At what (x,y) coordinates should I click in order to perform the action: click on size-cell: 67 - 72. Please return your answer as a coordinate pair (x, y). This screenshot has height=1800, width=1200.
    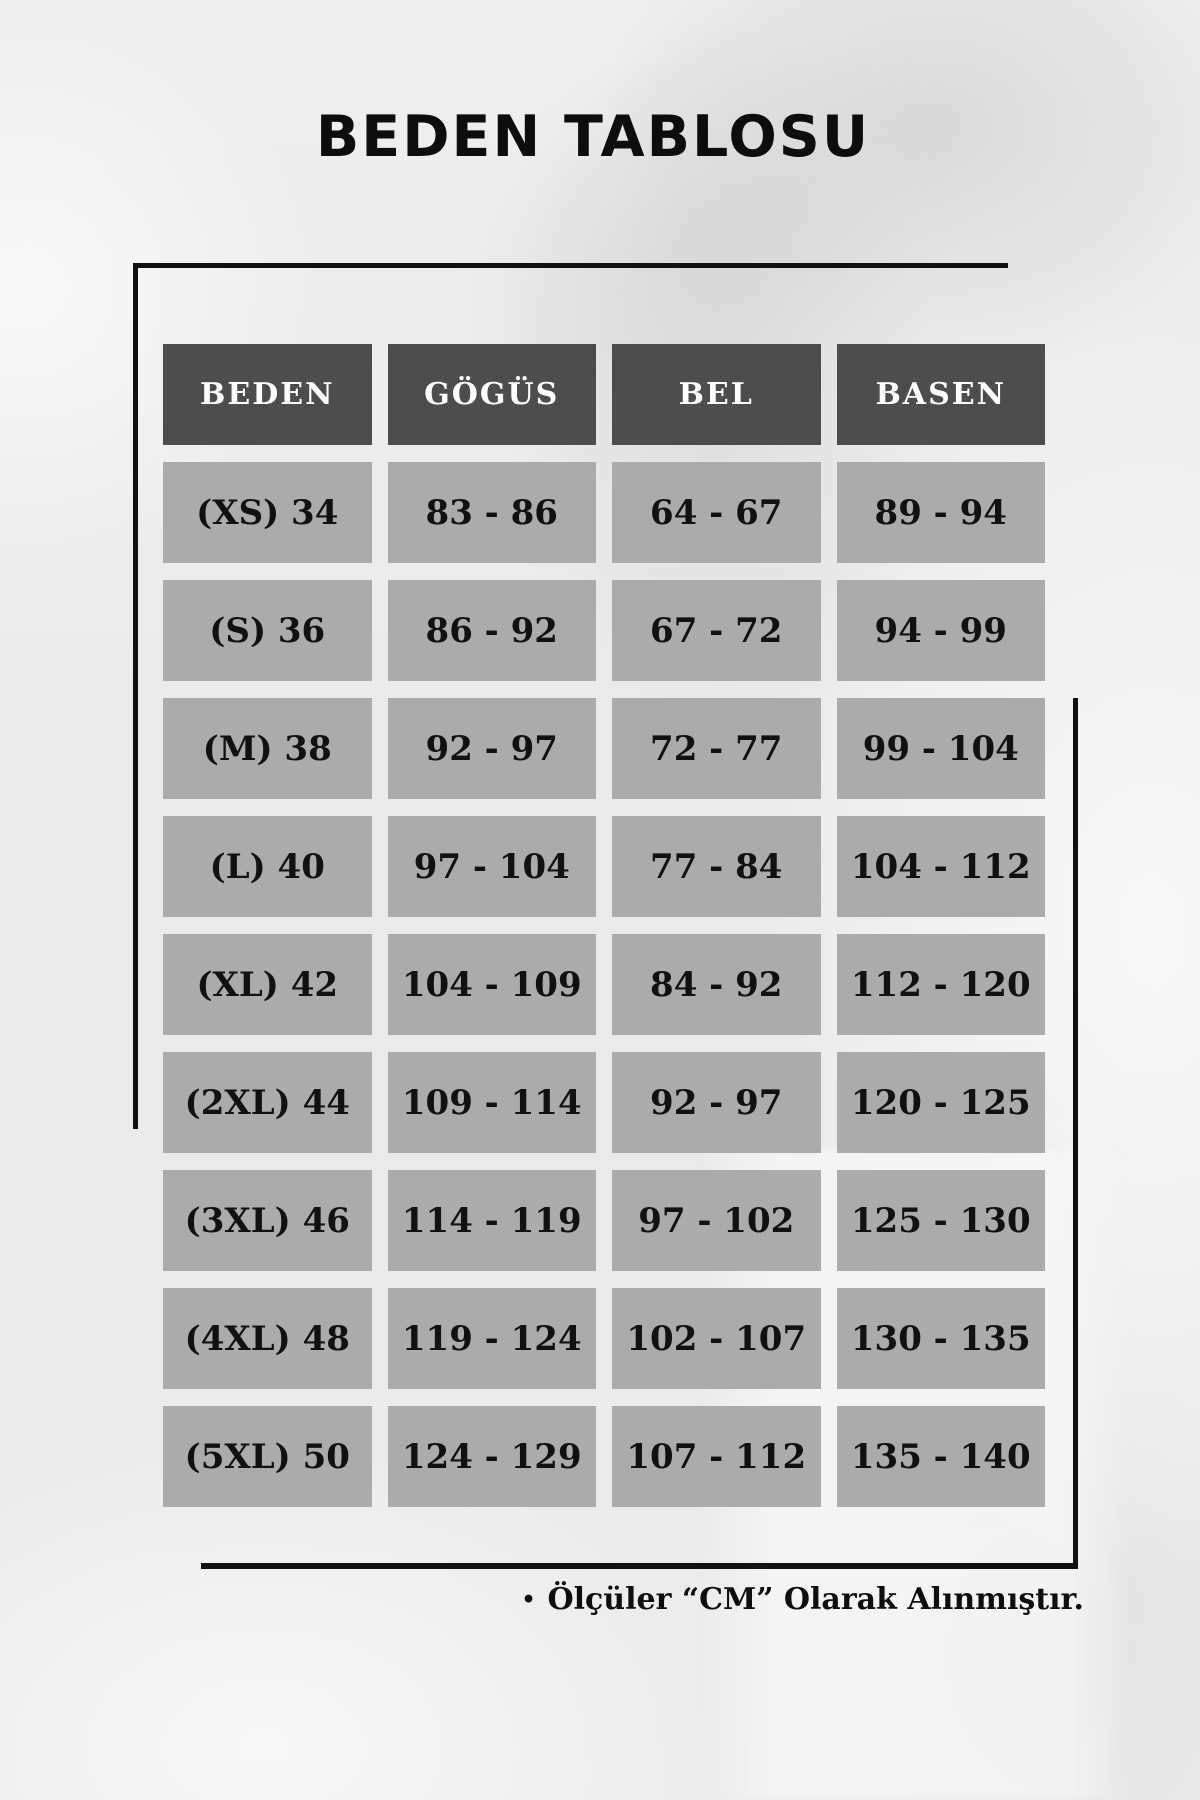
    Looking at the image, I should click on (716, 630).